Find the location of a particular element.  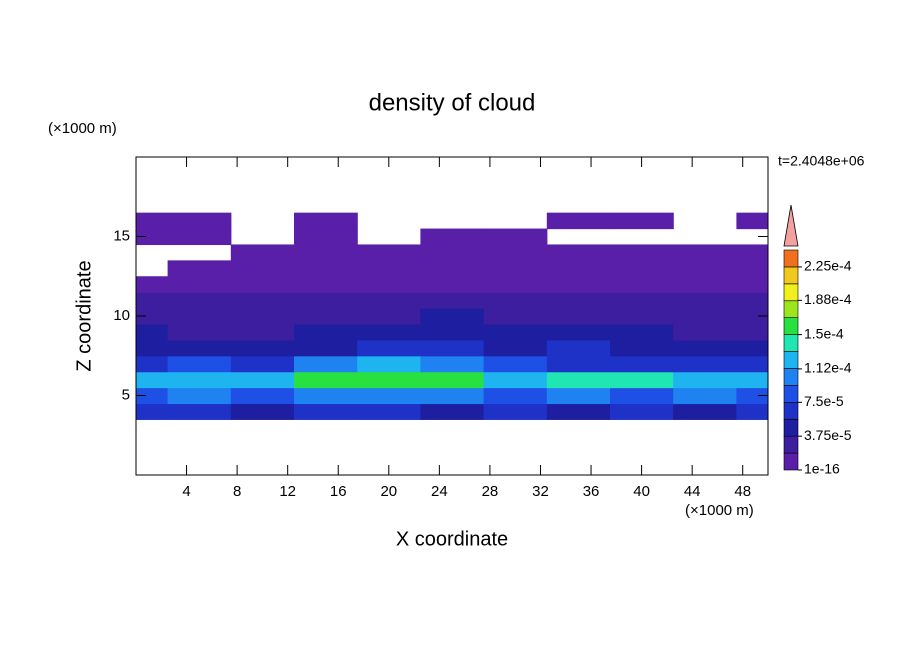

x-tick-label: 44 is located at coordinates (692, 491).